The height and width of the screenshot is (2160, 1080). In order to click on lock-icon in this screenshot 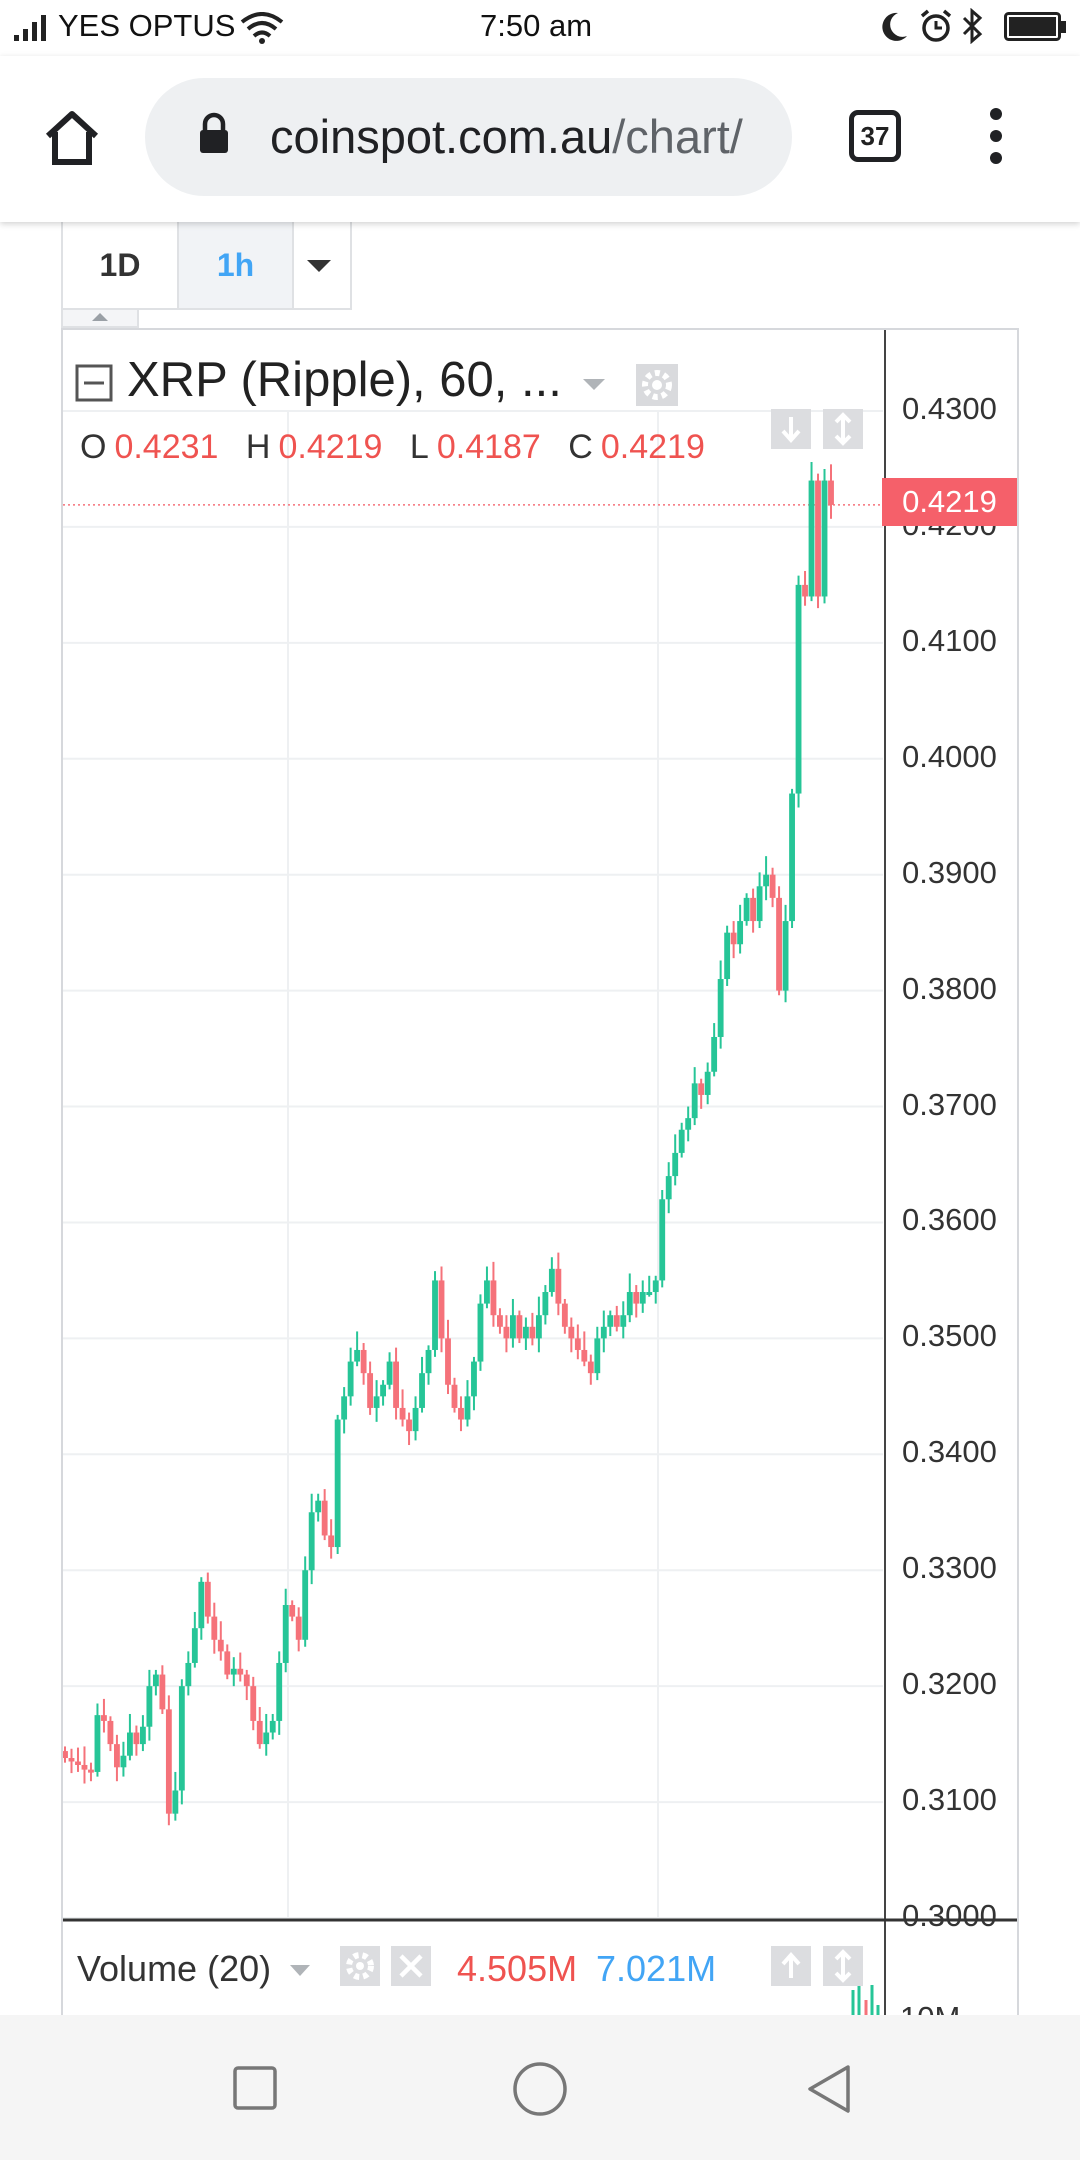, I will do `click(214, 132)`.